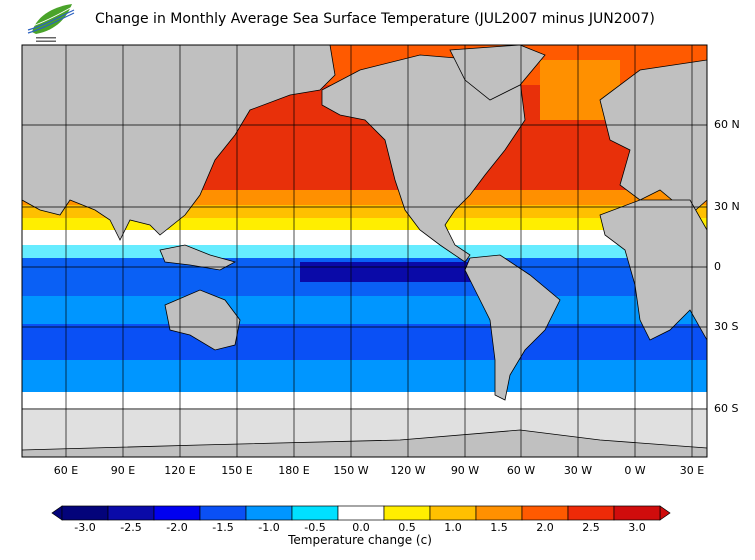 Image resolution: width=755 pixels, height=560 pixels. I want to click on colorbar-label: 1.5, so click(499, 527).